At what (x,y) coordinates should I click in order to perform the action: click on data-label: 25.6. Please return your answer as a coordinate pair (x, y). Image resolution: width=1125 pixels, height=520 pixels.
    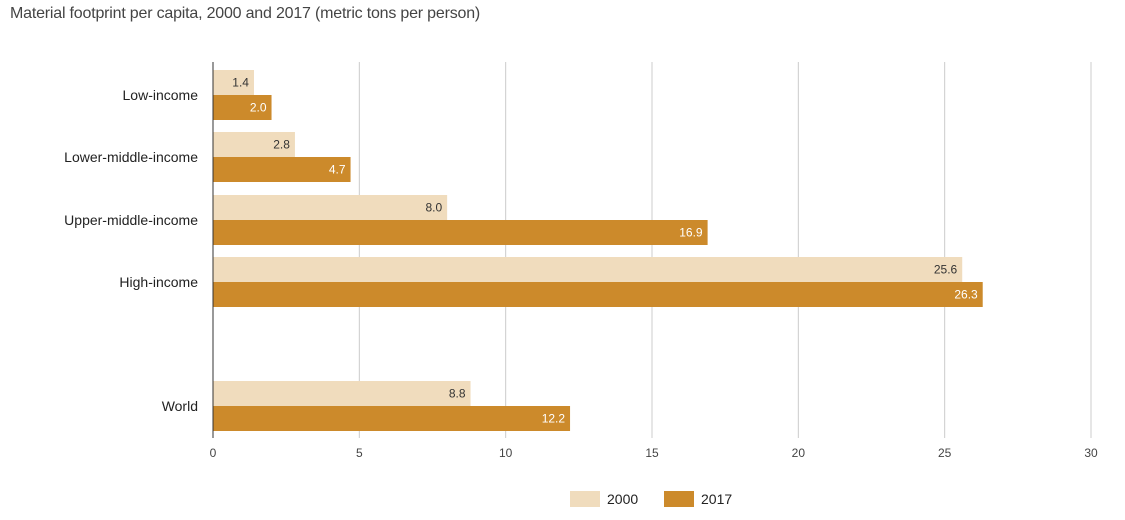
    Looking at the image, I should click on (946, 270).